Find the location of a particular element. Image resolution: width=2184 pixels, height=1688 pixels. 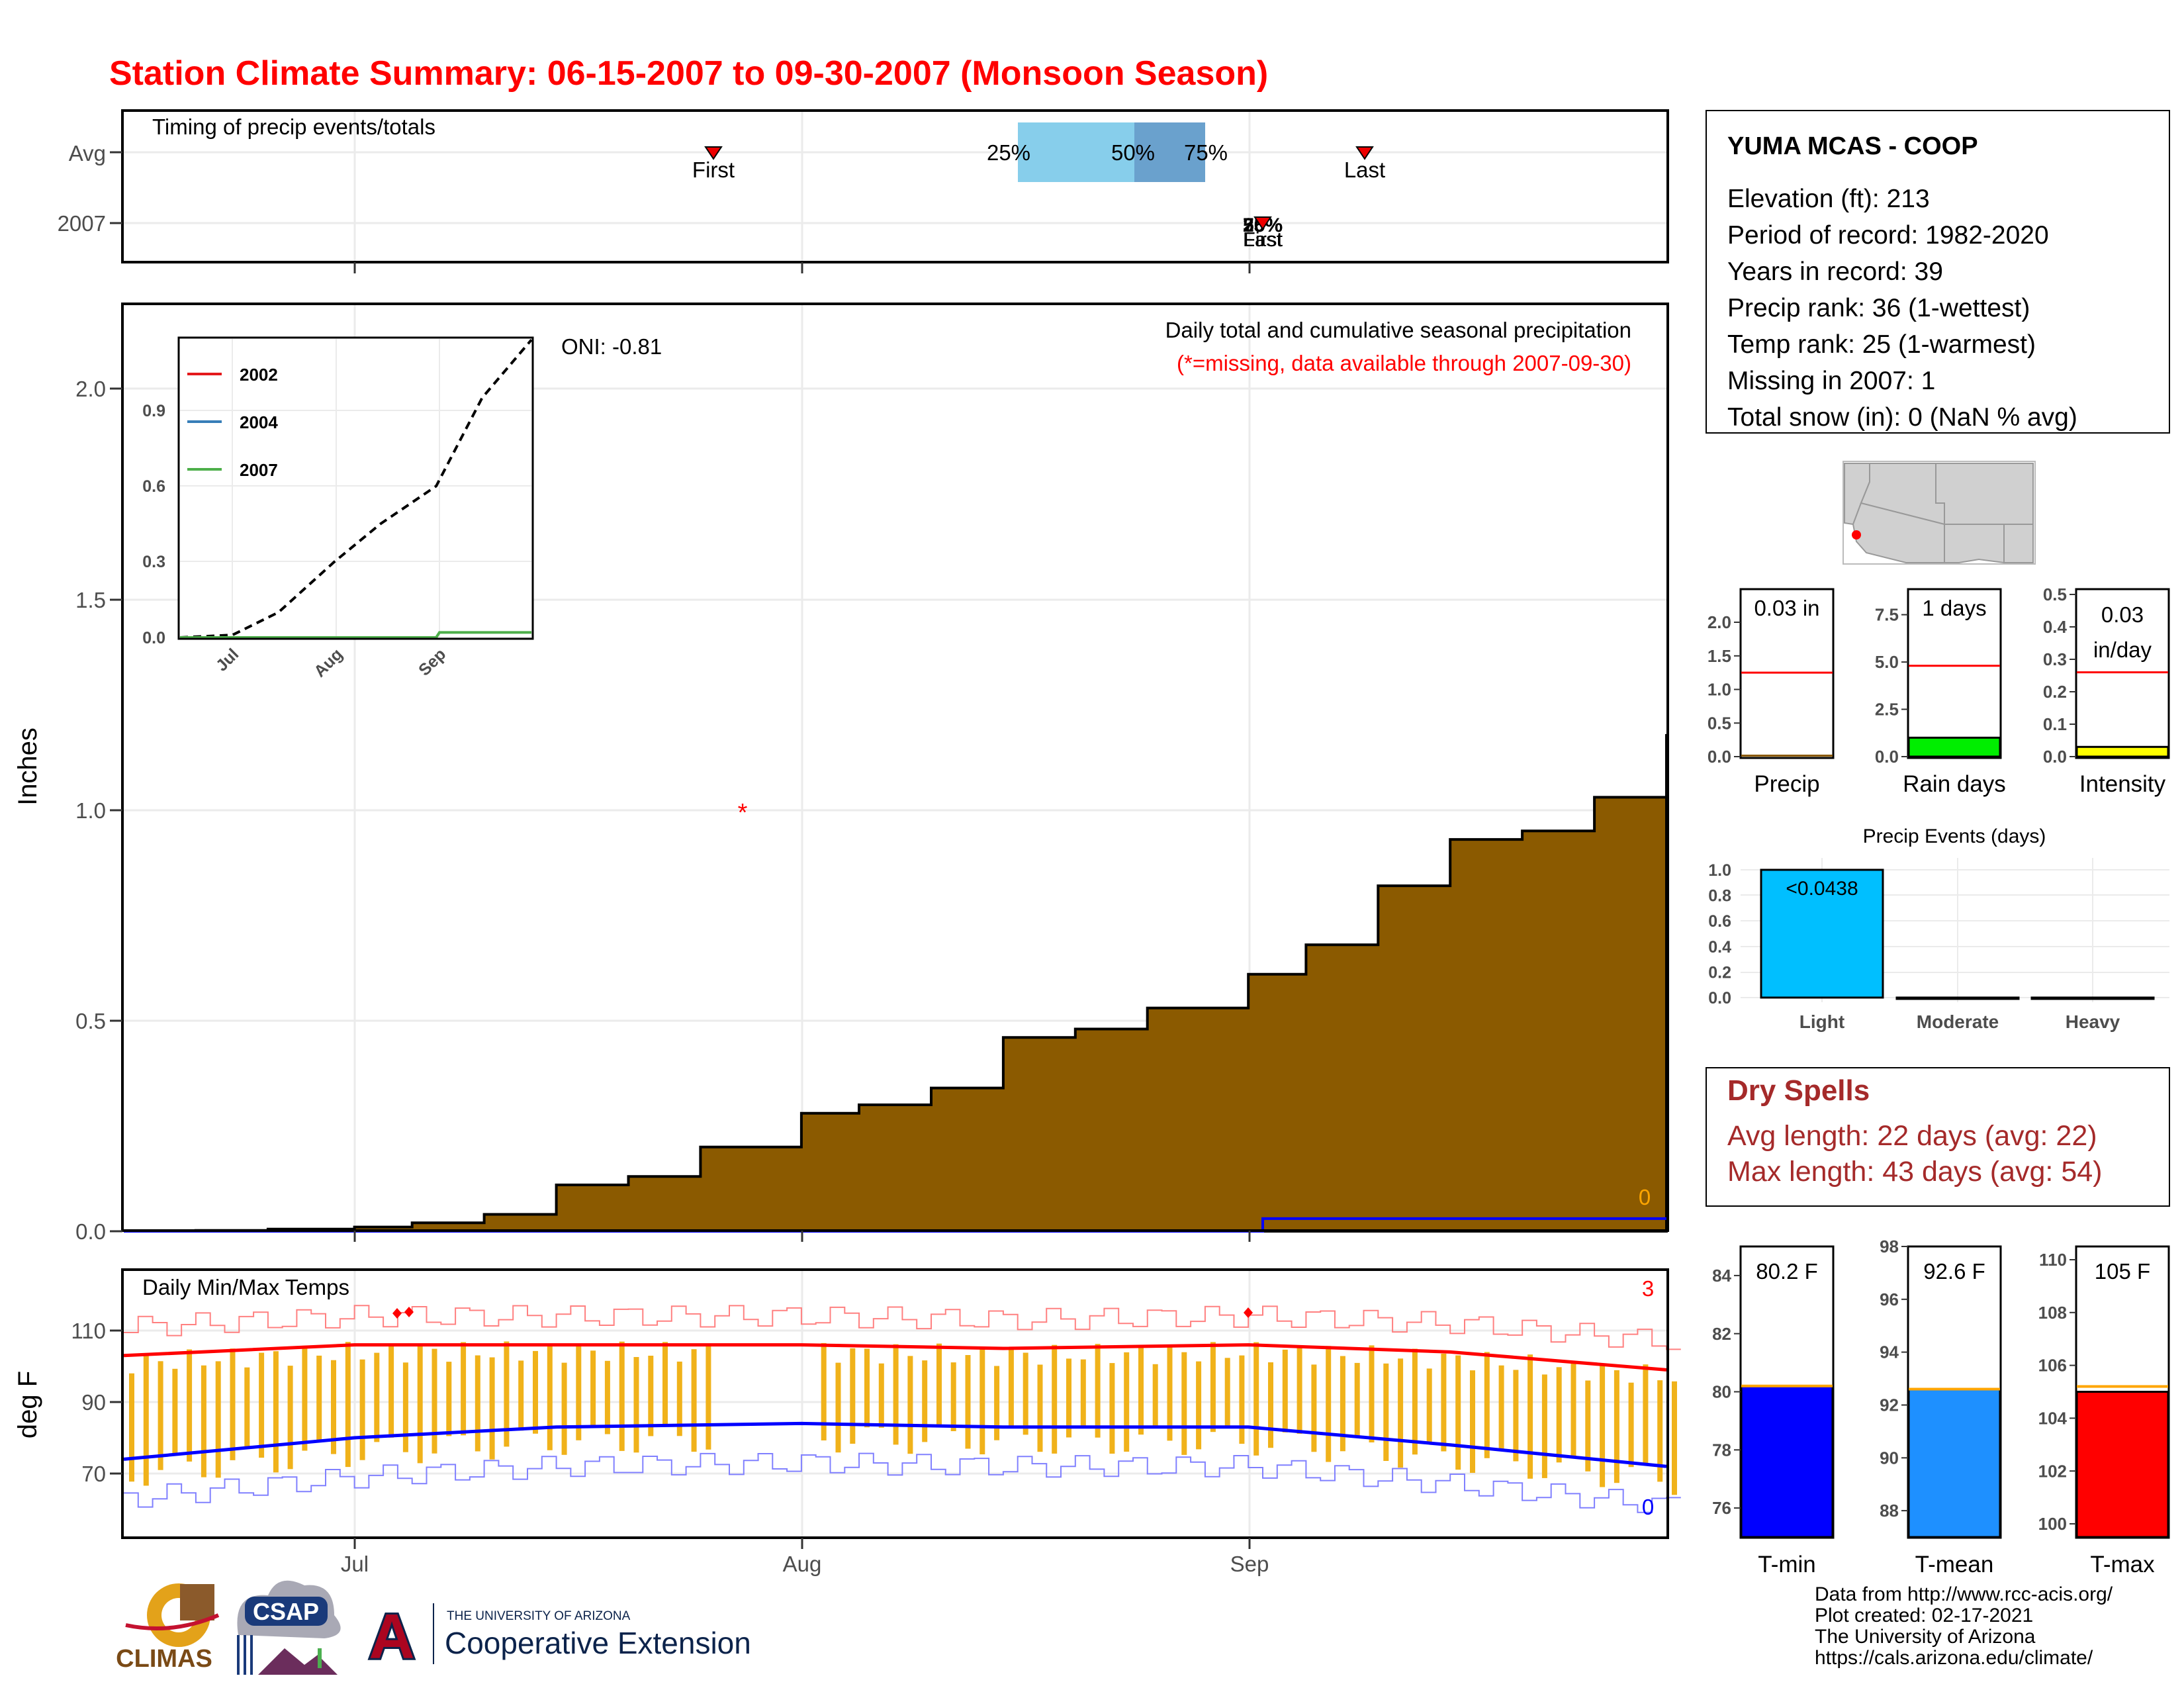

mini-precip-value: 0.03 in is located at coordinates (1786, 608).